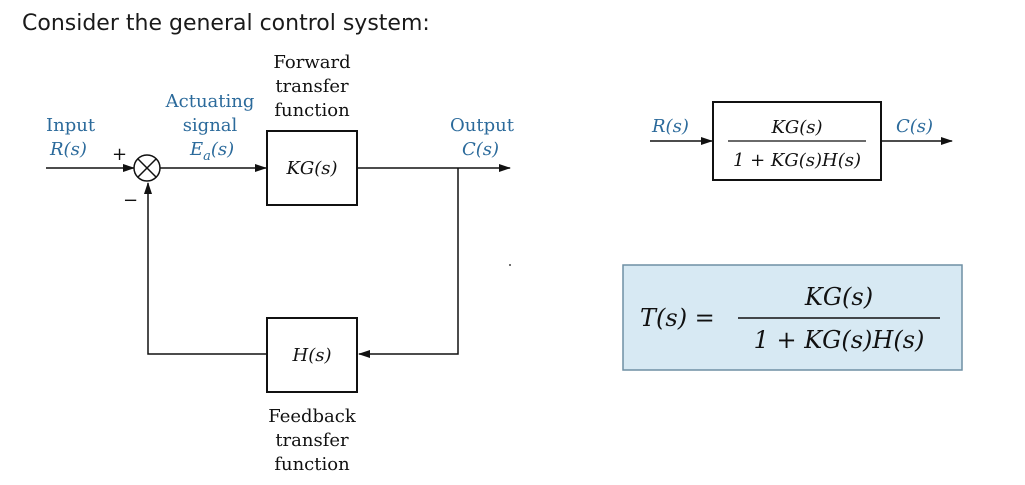 The height and width of the screenshot is (485, 1025). I want to click on feedback-block, so click(312, 355).